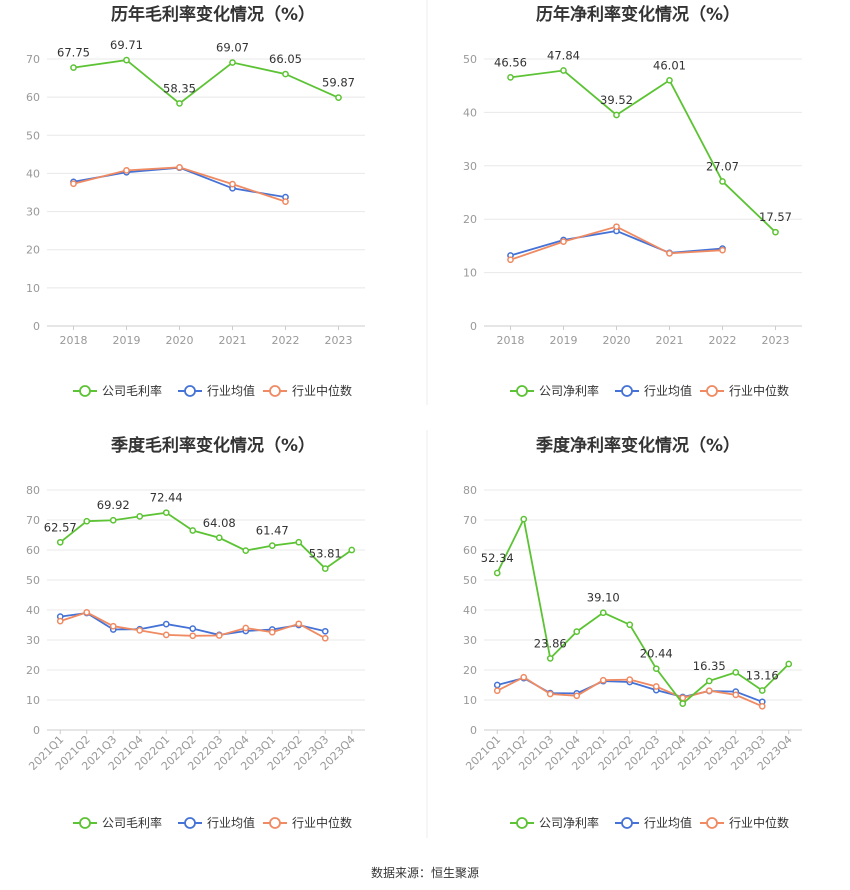 This screenshot has height=890, width=850. I want to click on legend-label: 行业均值, so click(231, 822).